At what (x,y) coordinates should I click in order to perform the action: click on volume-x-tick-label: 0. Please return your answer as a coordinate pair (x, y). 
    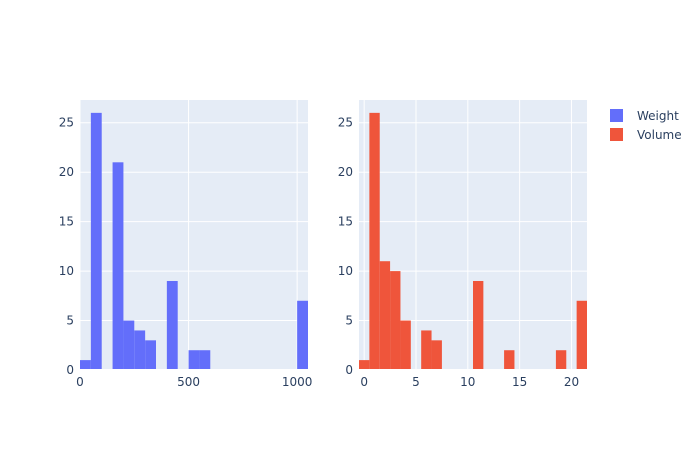
    Looking at the image, I should click on (364, 382).